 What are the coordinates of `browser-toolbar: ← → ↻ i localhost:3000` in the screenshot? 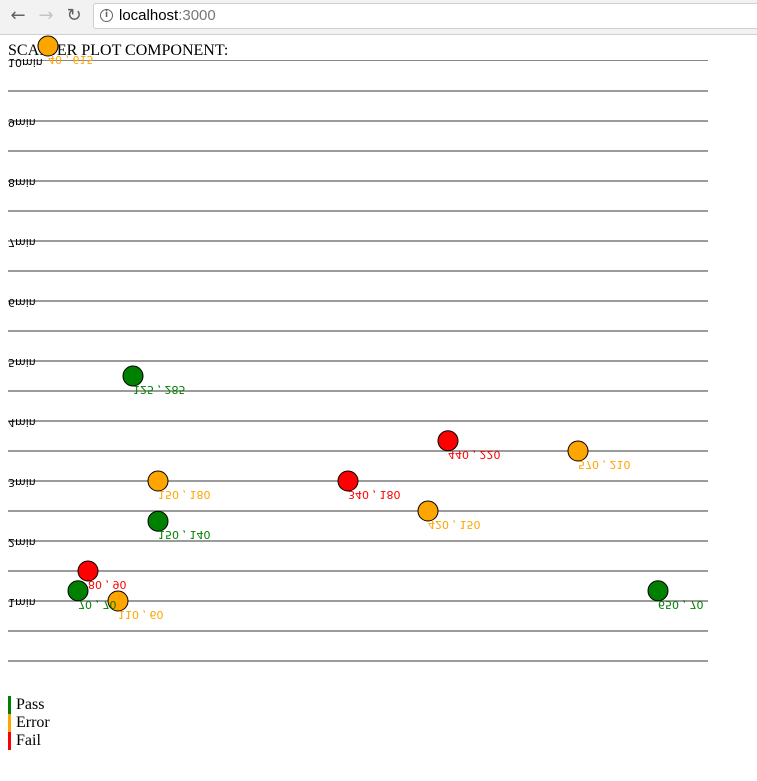 It's located at (378, 17).